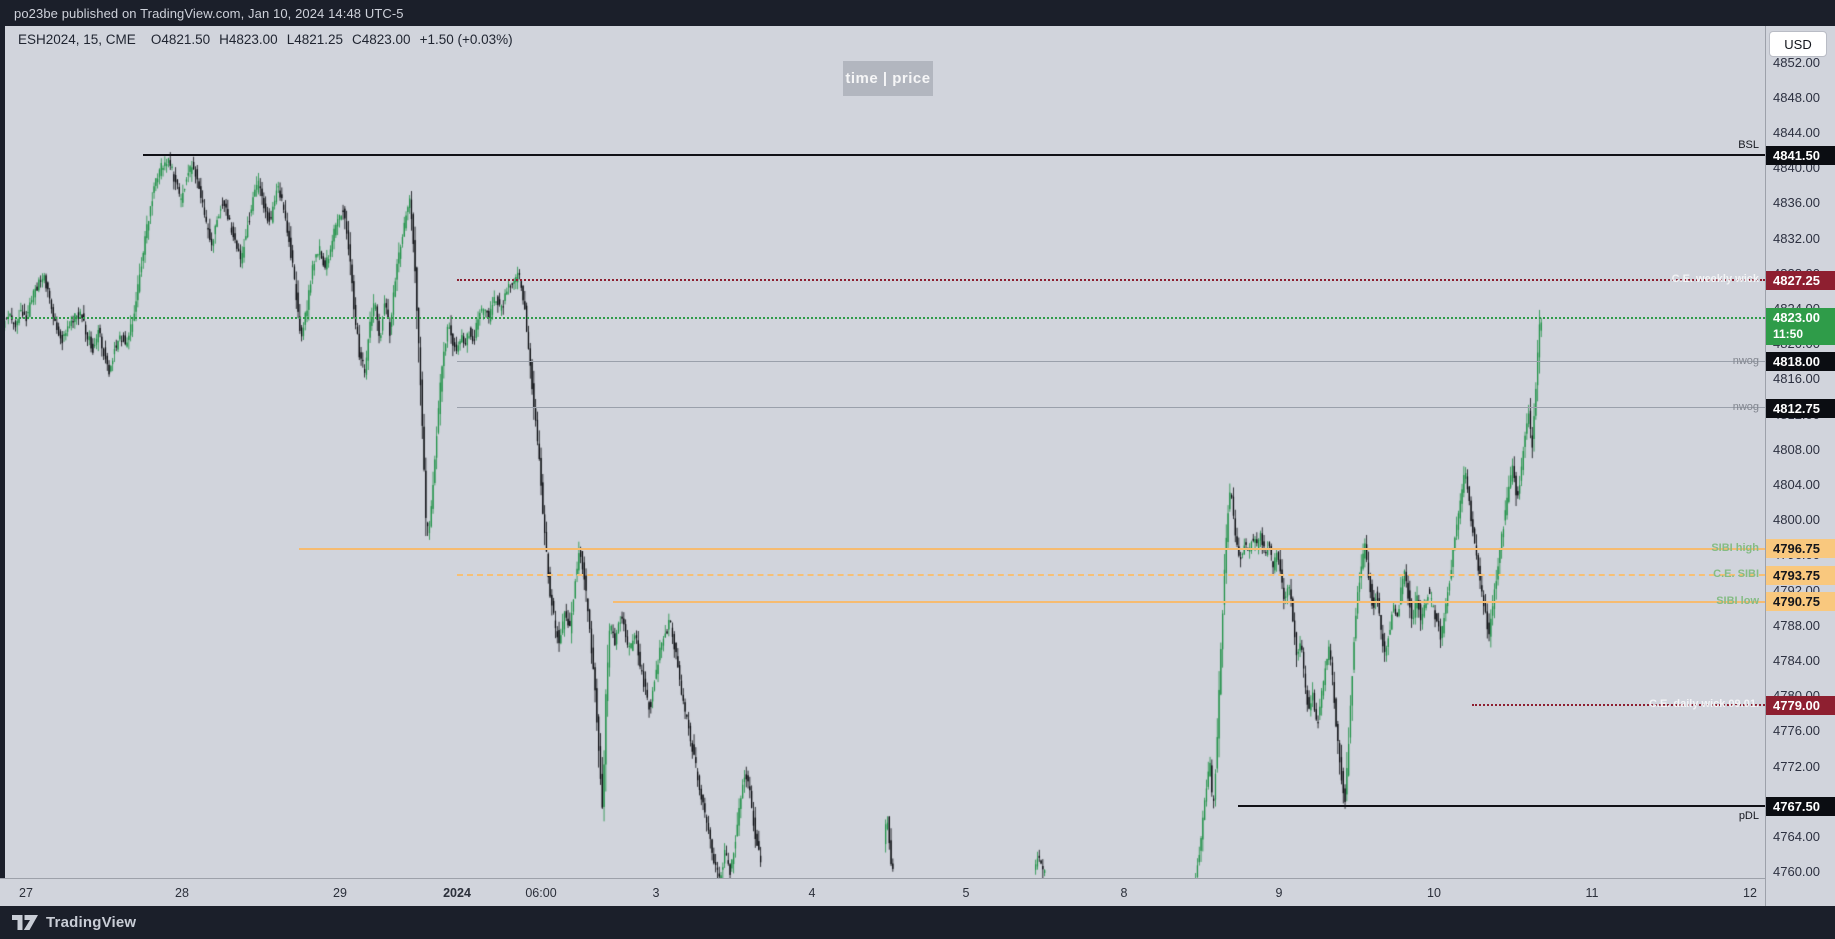 This screenshot has height=939, width=1835. What do you see at coordinates (1796, 660) in the screenshot?
I see `price-tick-4784: 4784.00` at bounding box center [1796, 660].